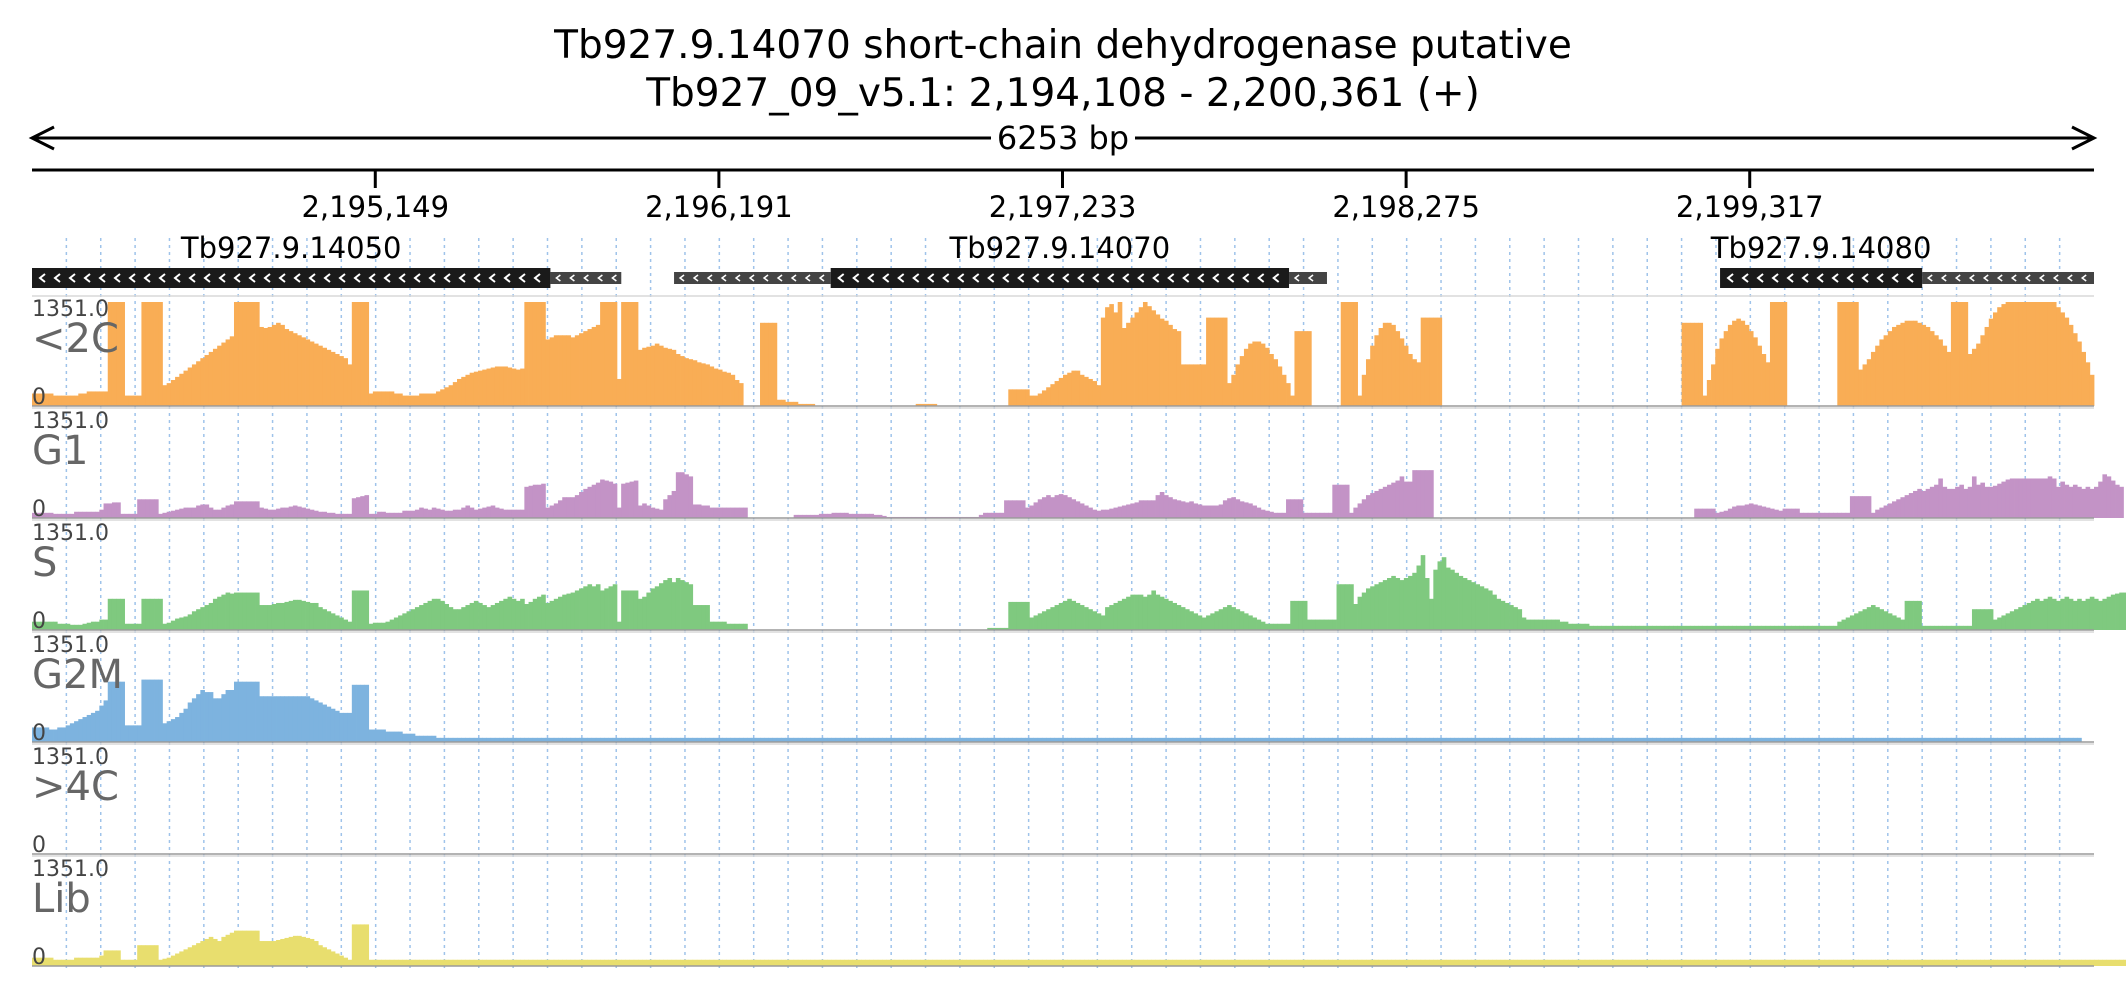  What do you see at coordinates (39, 509) in the screenshot?
I see `track-min-label: 0` at bounding box center [39, 509].